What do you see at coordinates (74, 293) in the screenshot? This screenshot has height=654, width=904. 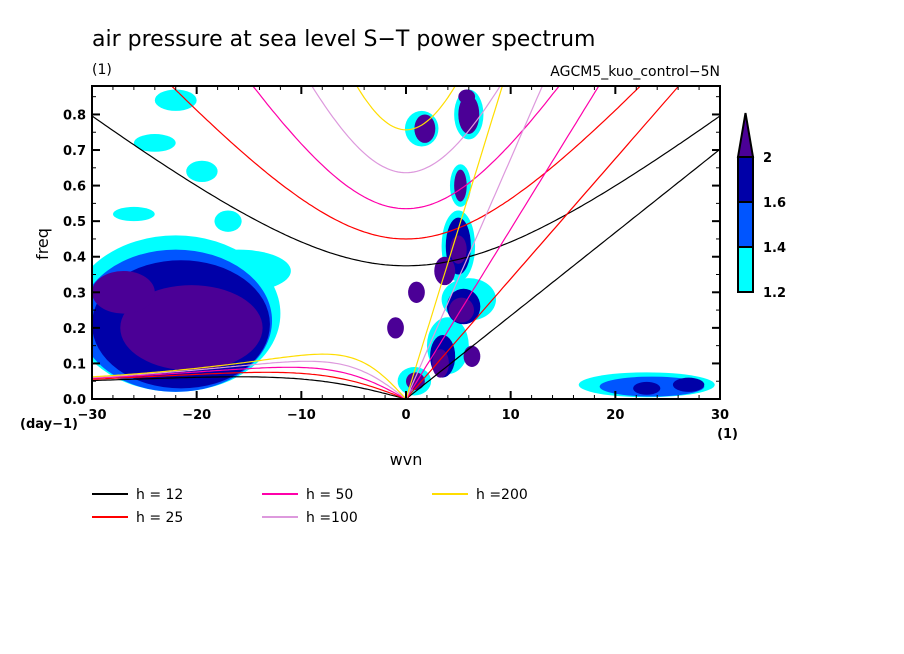 I see `y-tick-label: 0.3` at bounding box center [74, 293].